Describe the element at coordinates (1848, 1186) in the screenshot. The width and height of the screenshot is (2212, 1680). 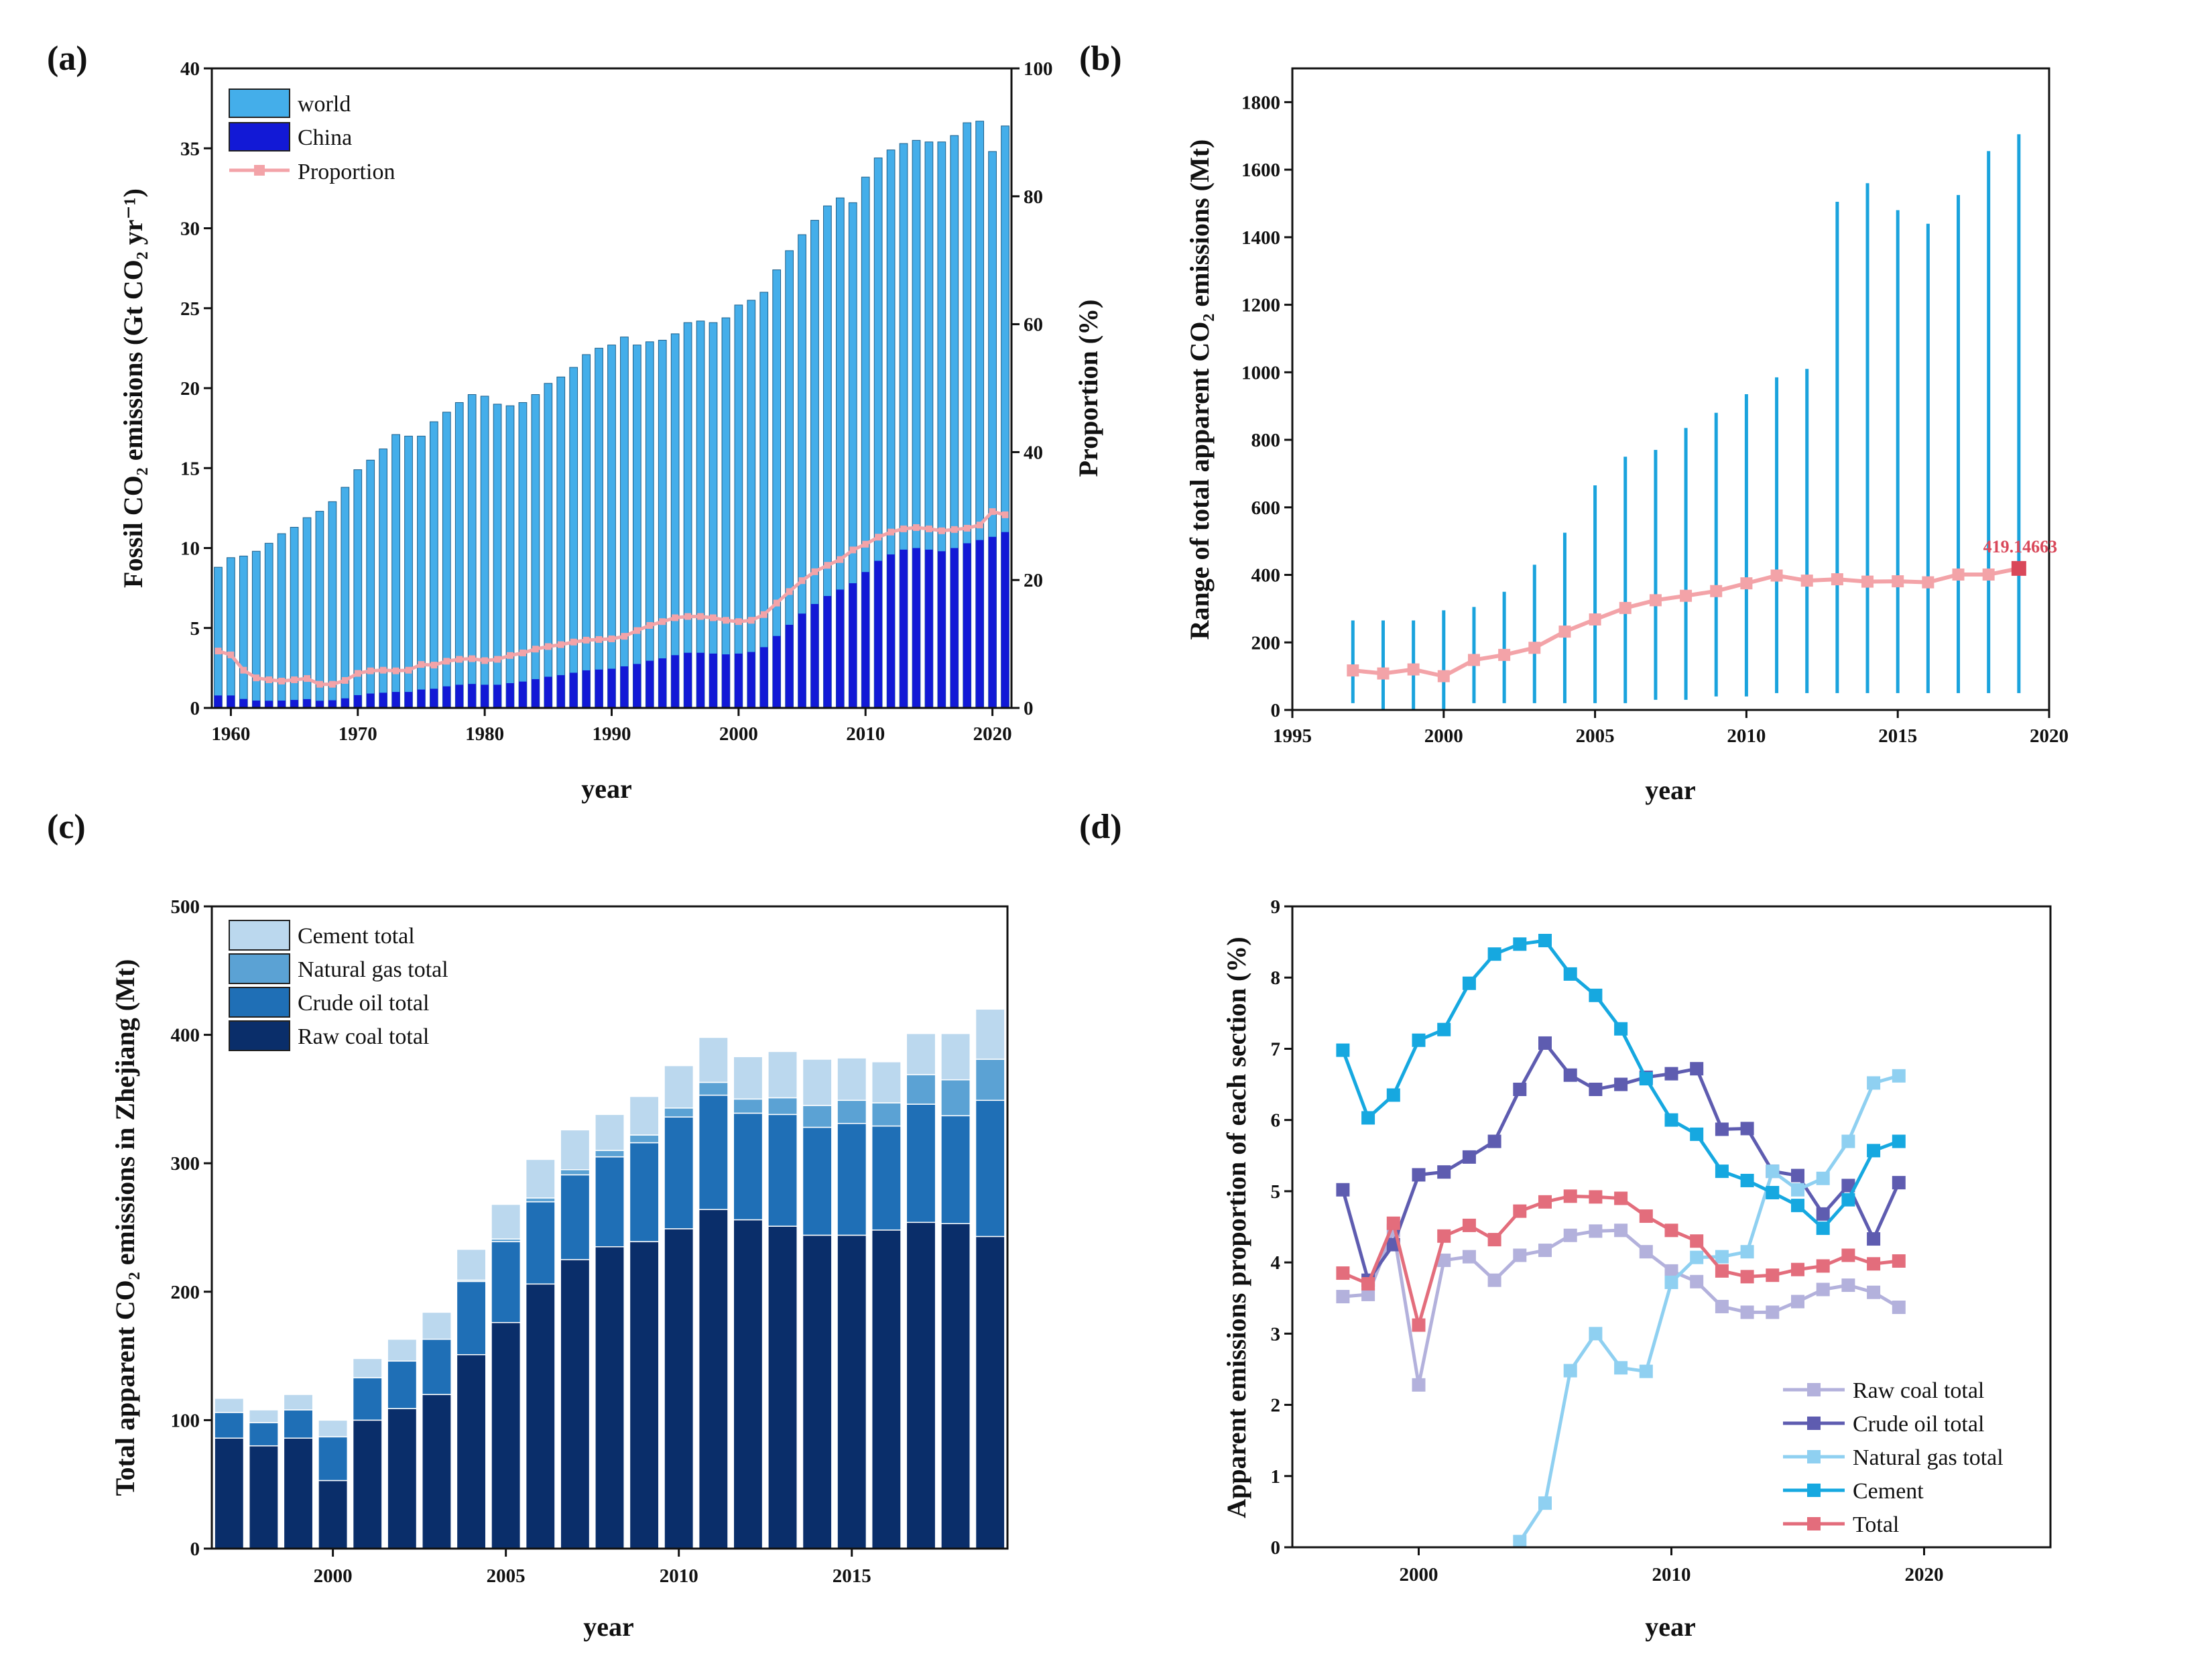
I see `point-crude-oil-total-2017` at that location.